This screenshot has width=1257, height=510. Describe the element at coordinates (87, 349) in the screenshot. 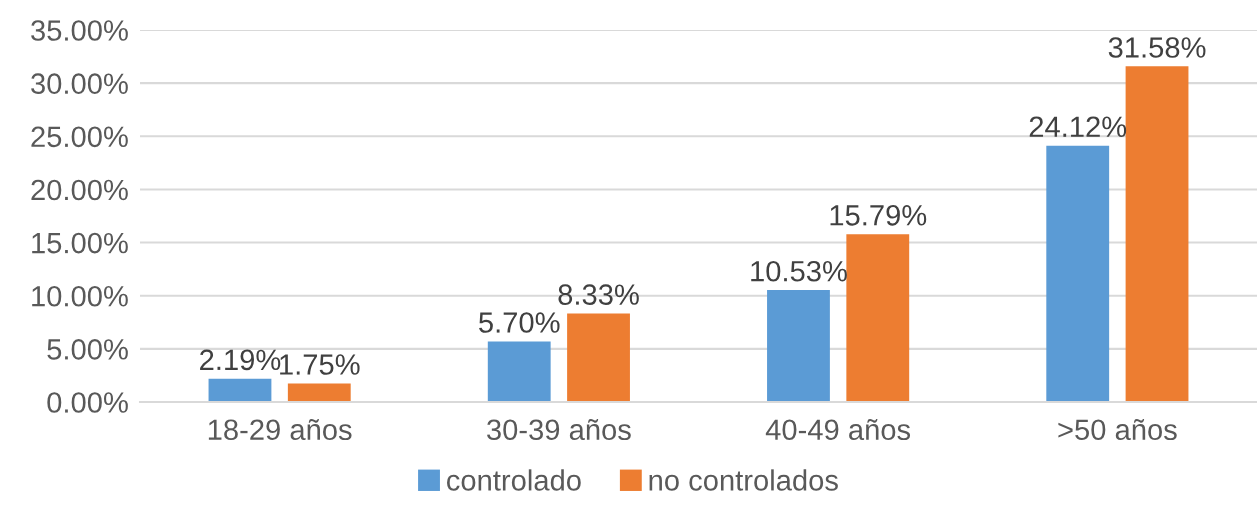

I see `y-tick-label: 5.00%` at that location.